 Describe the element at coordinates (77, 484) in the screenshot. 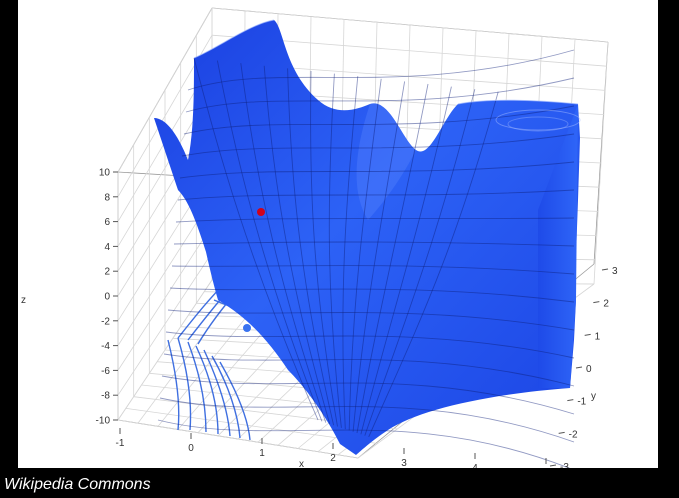

I see `image-credit-caption: Wikipedia Commons` at that location.